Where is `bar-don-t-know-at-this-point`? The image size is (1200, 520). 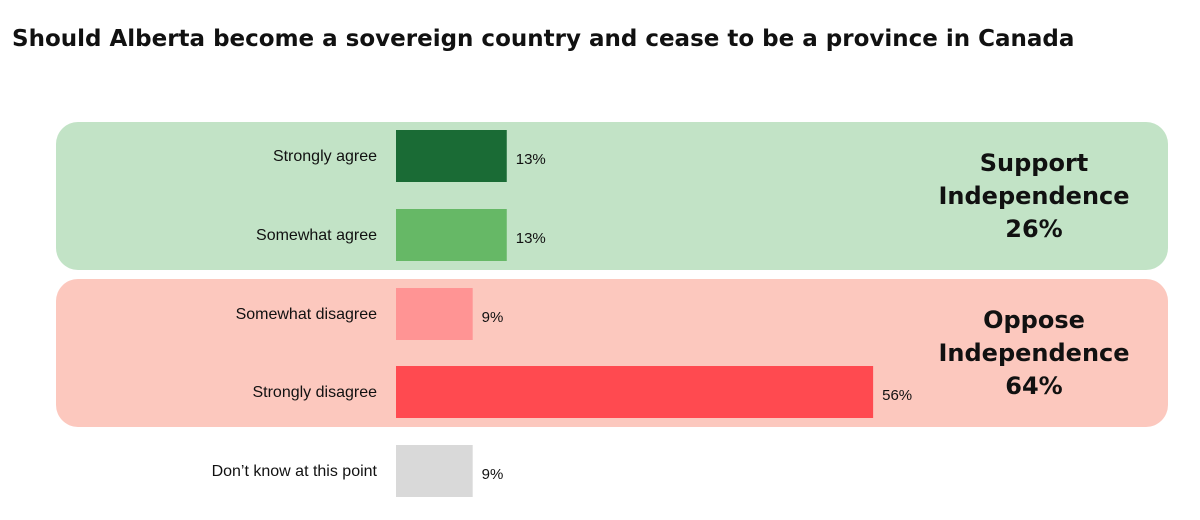
bar-don-t-know-at-this-point is located at coordinates (434, 471).